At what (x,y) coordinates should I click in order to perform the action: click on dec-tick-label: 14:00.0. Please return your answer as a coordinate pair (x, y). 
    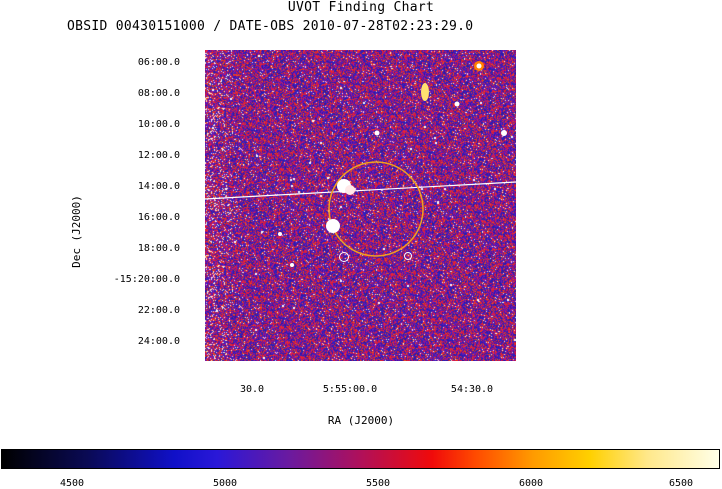
    Looking at the image, I should click on (158, 186).